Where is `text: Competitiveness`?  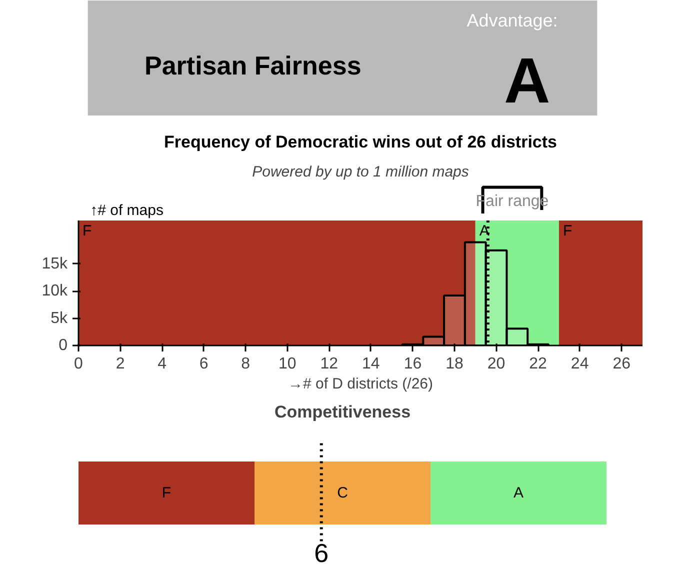
text: Competitiveness is located at coordinates (342, 412).